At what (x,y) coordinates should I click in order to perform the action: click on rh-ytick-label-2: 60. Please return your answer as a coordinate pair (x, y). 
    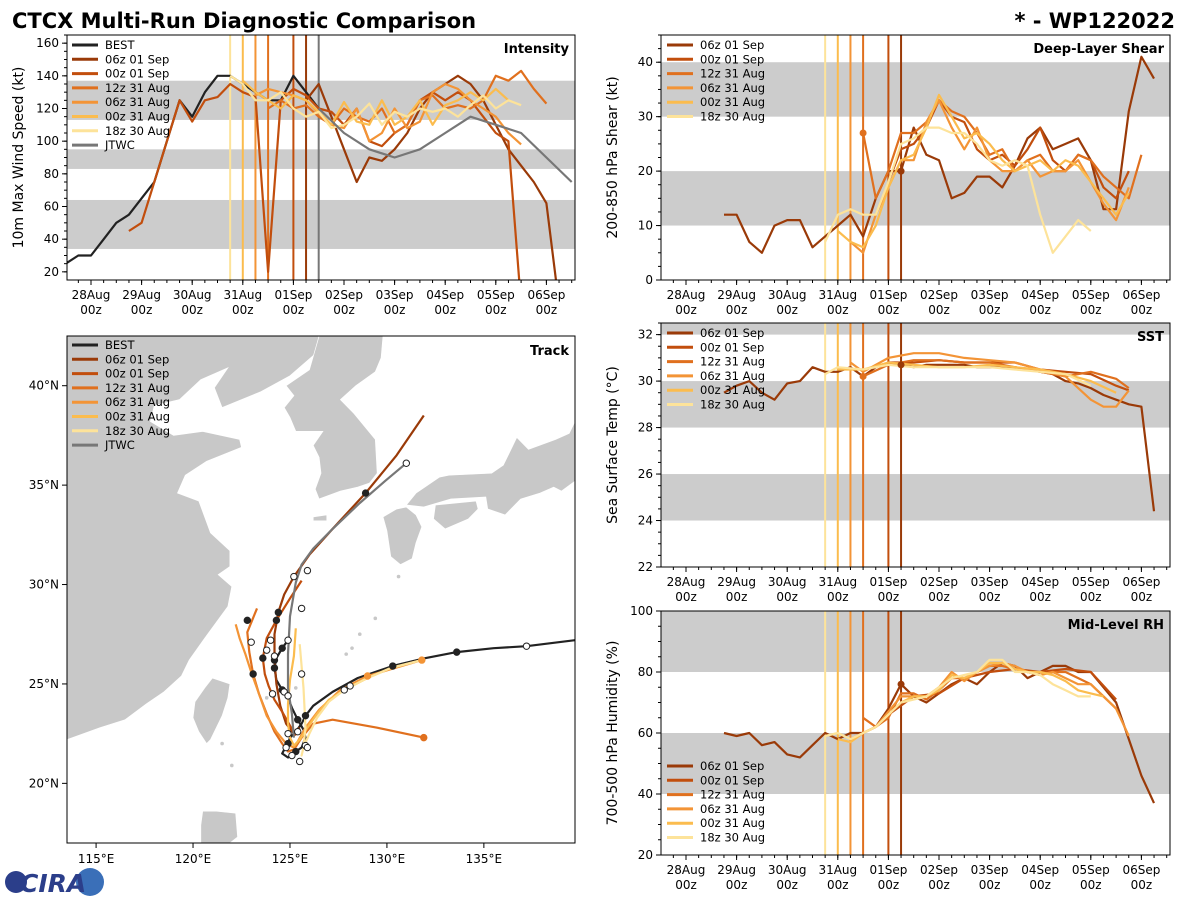
    Looking at the image, I should click on (645, 733).